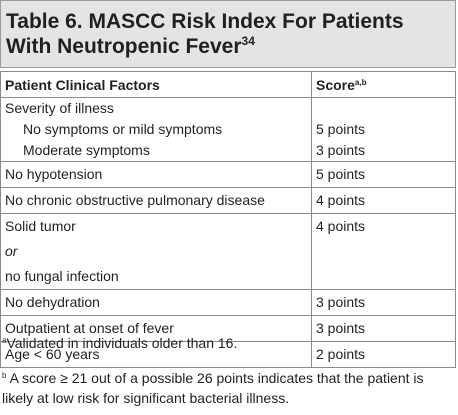 The height and width of the screenshot is (415, 458). What do you see at coordinates (248, 41) in the screenshot?
I see `title-reference: 34` at bounding box center [248, 41].